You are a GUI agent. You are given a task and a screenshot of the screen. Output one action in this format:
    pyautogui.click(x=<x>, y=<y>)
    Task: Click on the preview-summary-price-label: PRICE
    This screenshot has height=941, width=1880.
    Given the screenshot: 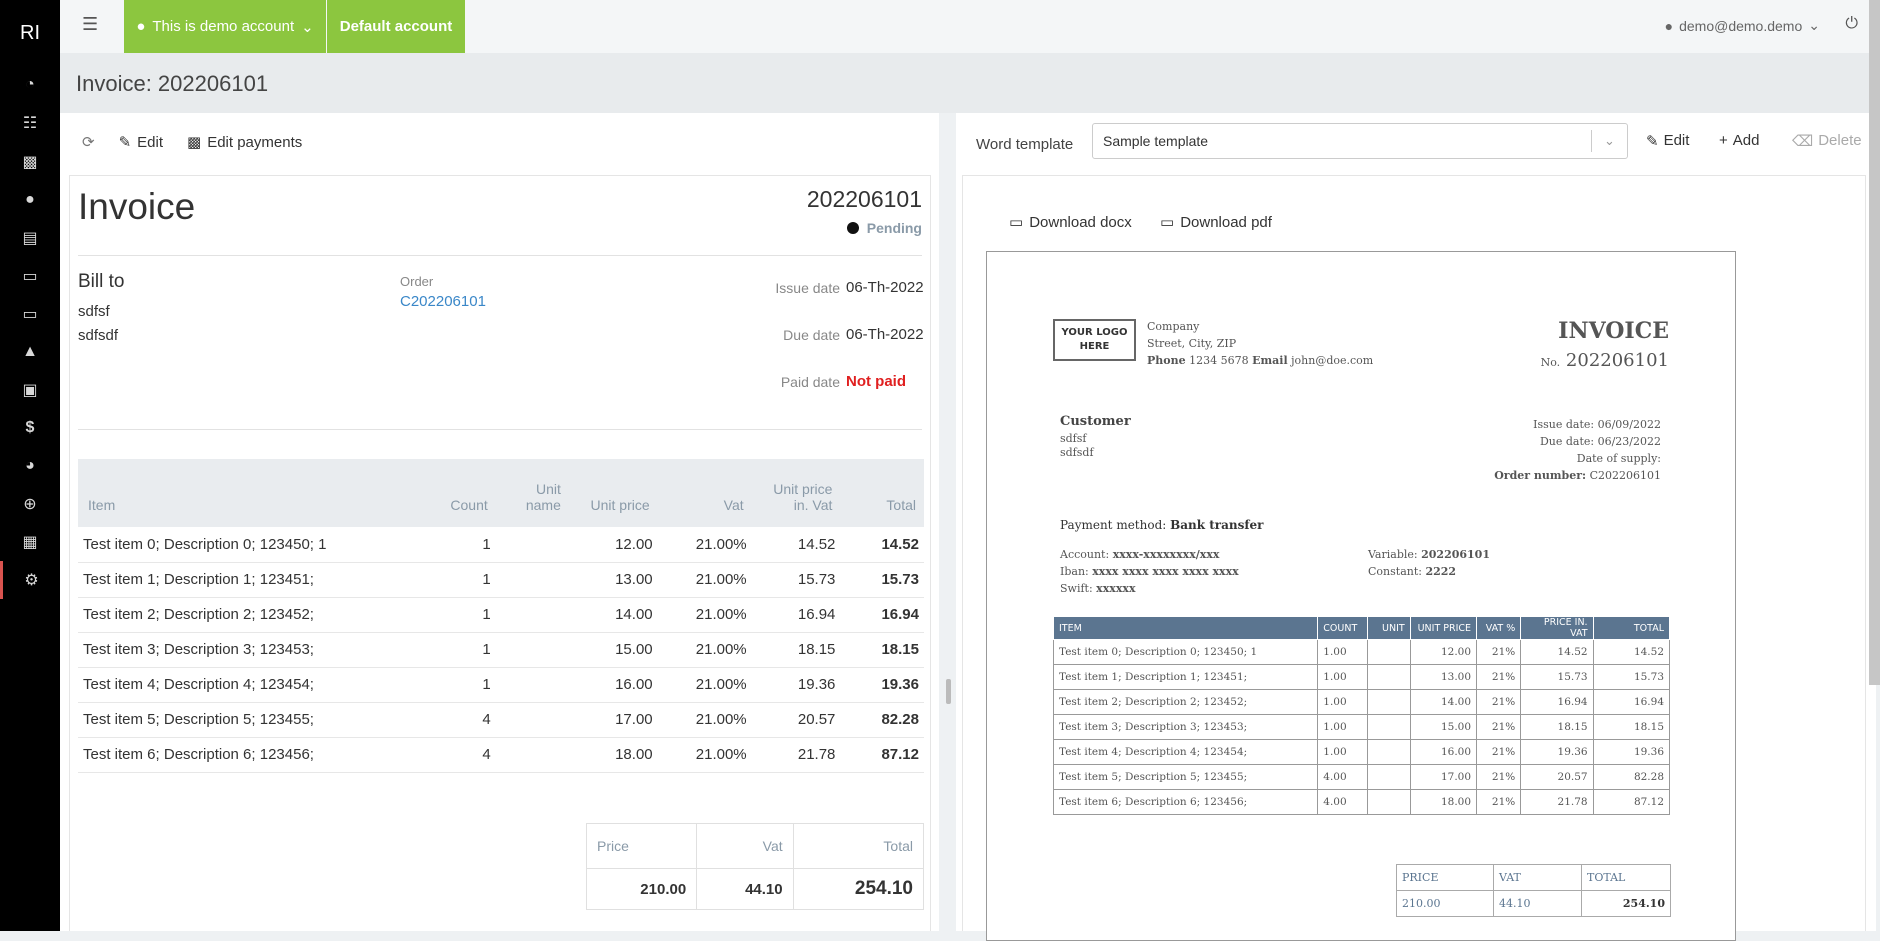 What is the action you would take?
    pyautogui.click(x=1445, y=877)
    